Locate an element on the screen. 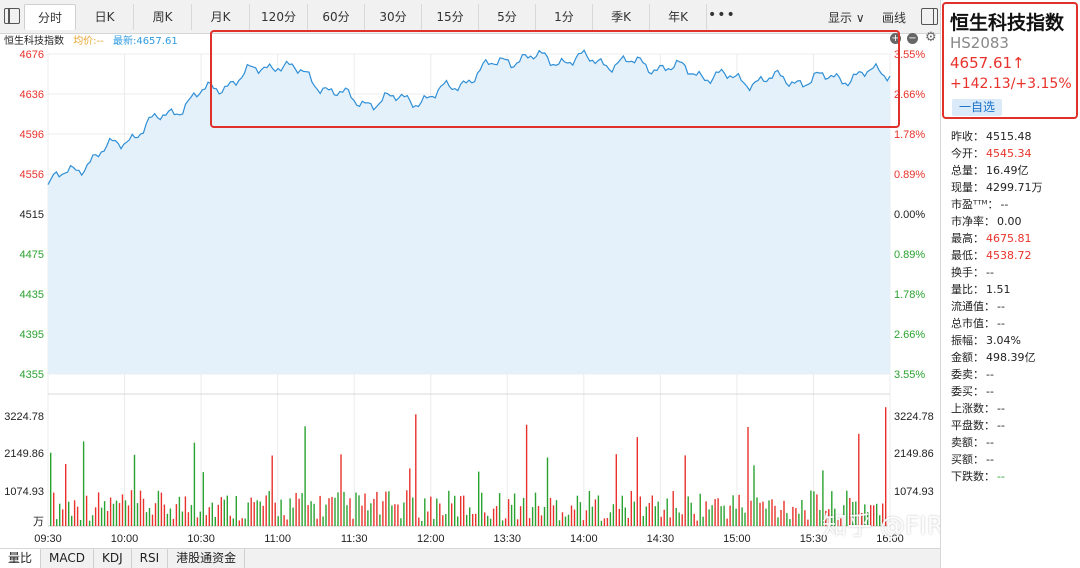 Image resolution: width=1080 pixels, height=568 pixels. time-tick-label: 10:00 is located at coordinates (125, 539).